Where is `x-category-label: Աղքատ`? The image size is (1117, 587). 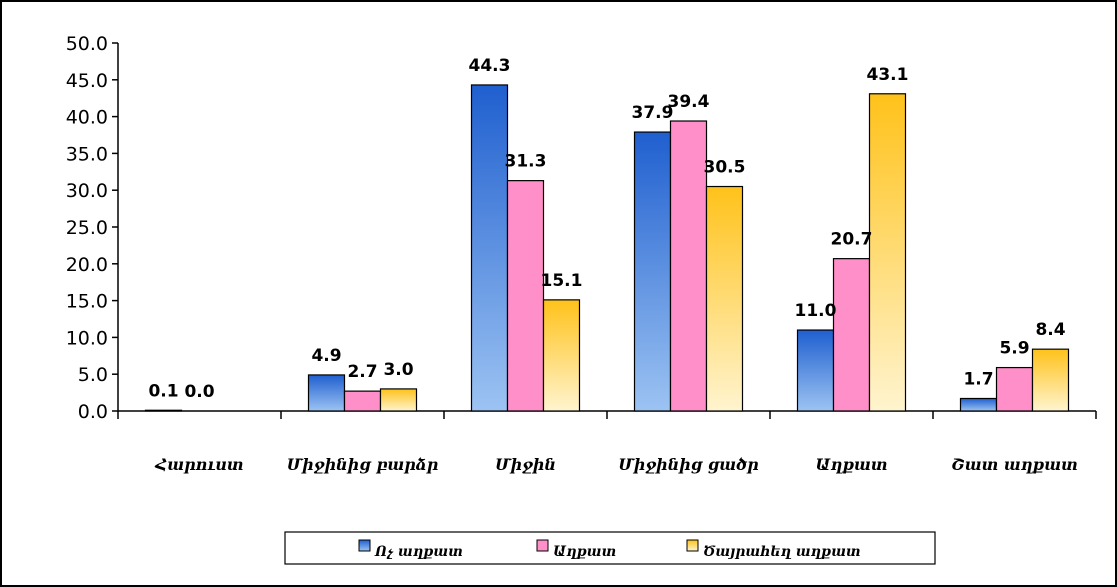
x-category-label: Աղքատ is located at coordinates (851, 464).